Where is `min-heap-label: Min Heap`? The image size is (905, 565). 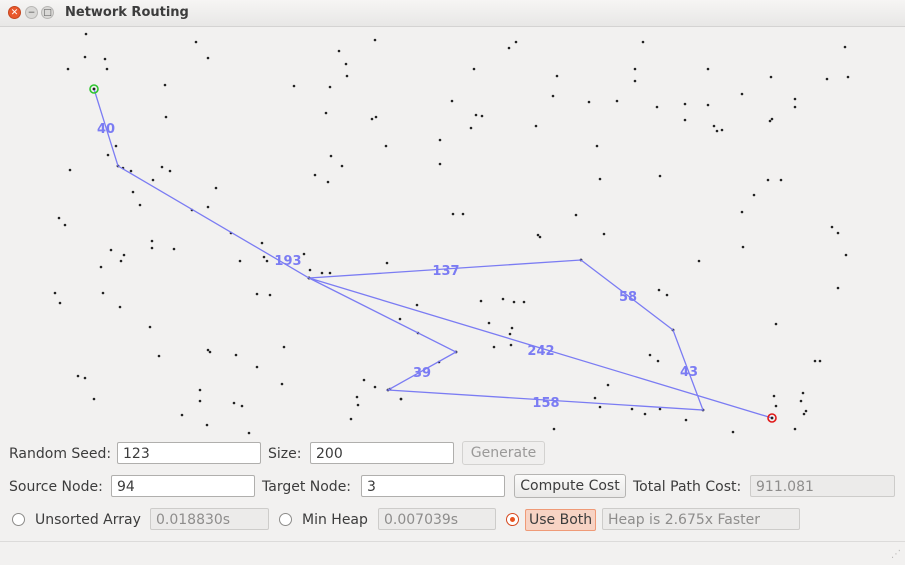
min-heap-label: Min Heap is located at coordinates (335, 520).